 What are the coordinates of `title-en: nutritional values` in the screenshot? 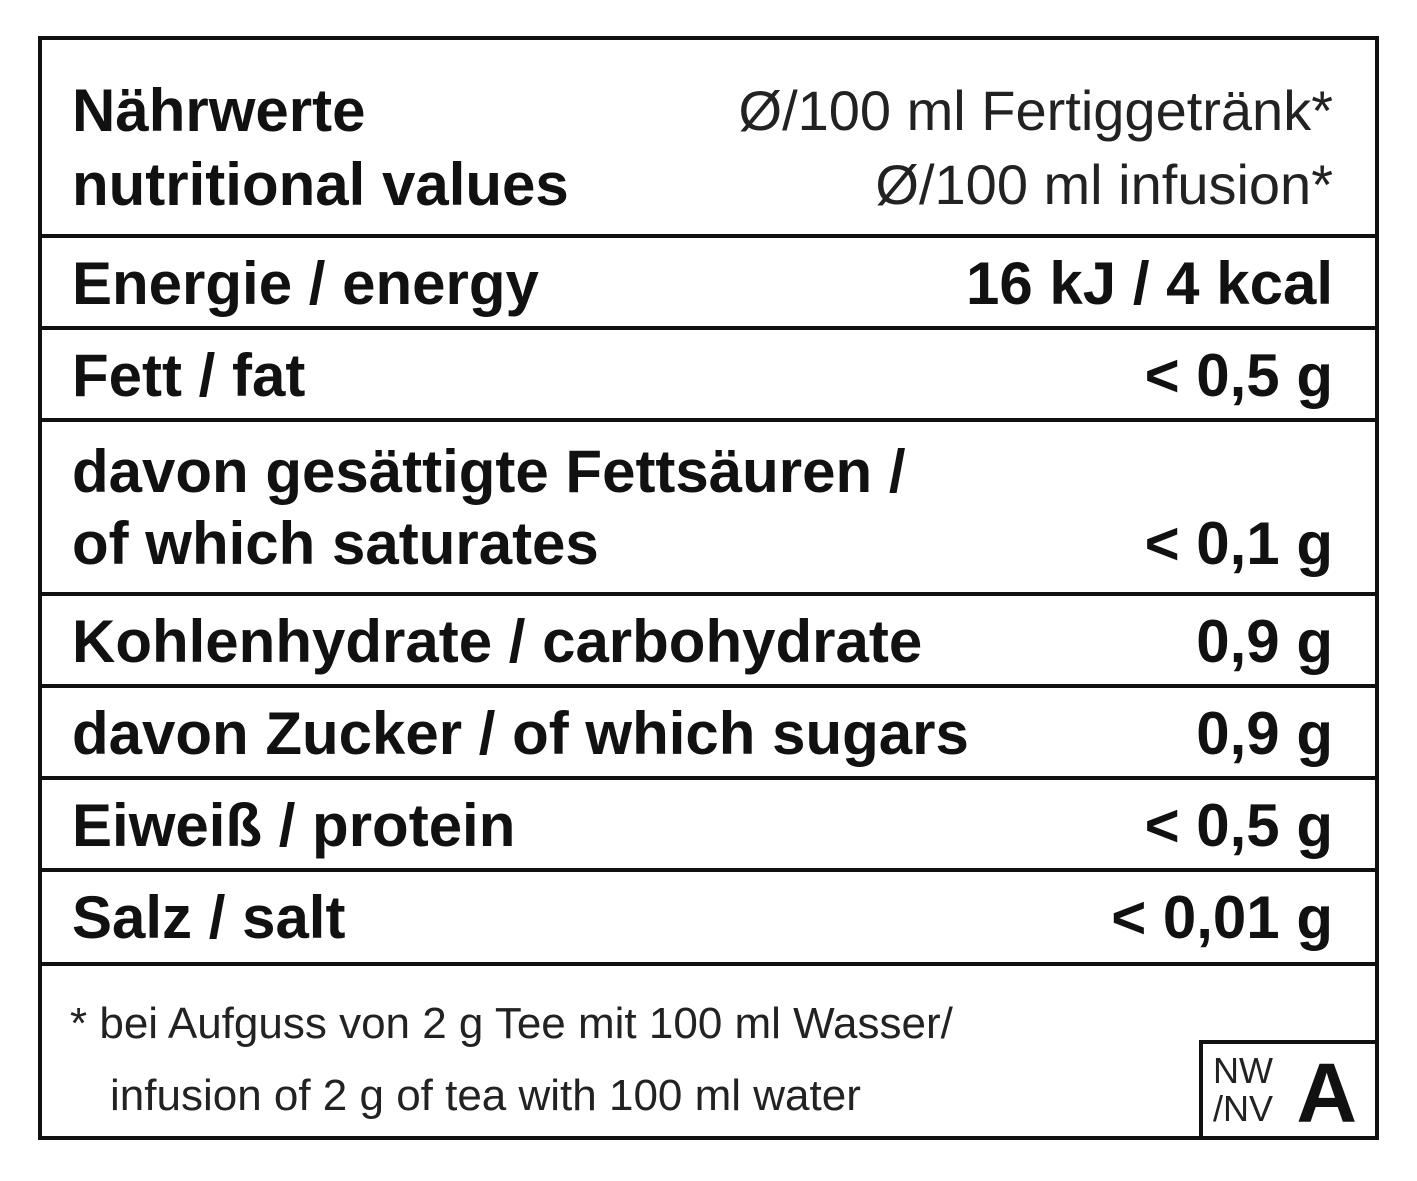 It's located at (320, 184).